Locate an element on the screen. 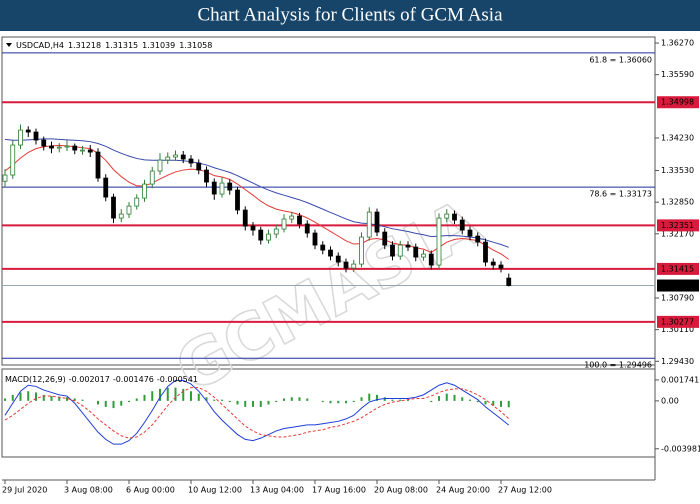 The width and height of the screenshot is (700, 504). y-tick-label: 1.32850 is located at coordinates (677, 202).